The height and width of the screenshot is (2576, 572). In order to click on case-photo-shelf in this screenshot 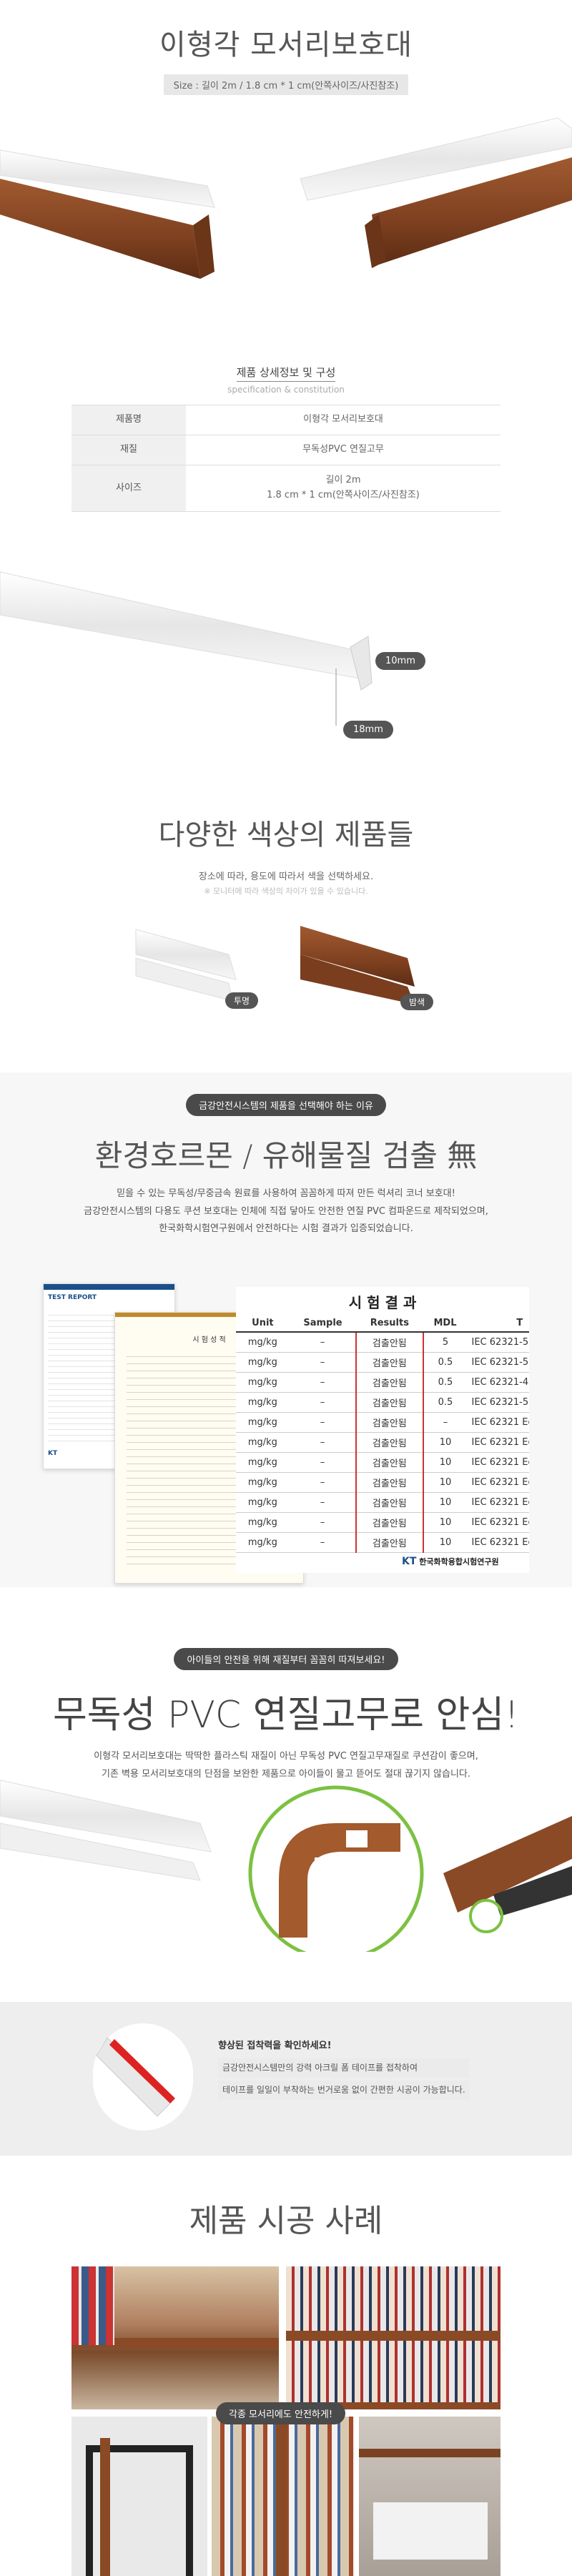, I will do `click(175, 2337)`.